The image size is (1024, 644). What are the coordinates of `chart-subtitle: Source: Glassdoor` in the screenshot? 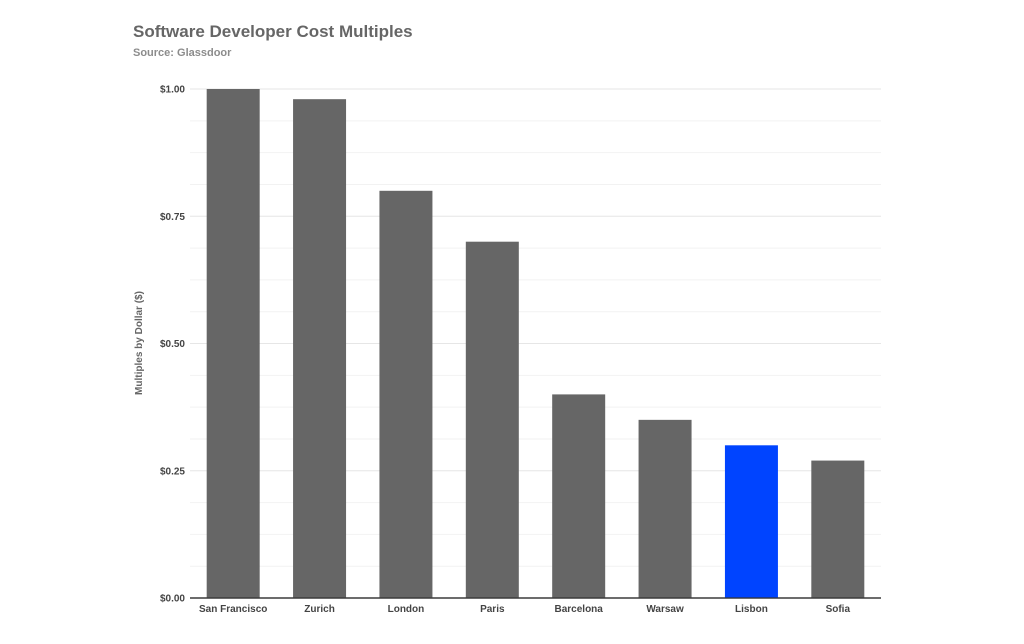 It's located at (182, 53).